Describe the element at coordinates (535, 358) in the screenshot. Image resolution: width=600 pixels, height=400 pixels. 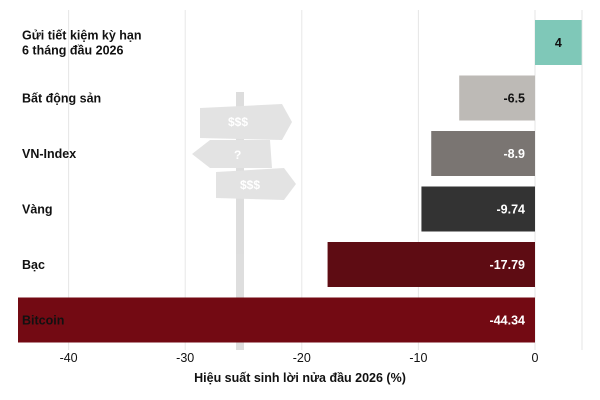
I see `x-tick-label: 0` at that location.